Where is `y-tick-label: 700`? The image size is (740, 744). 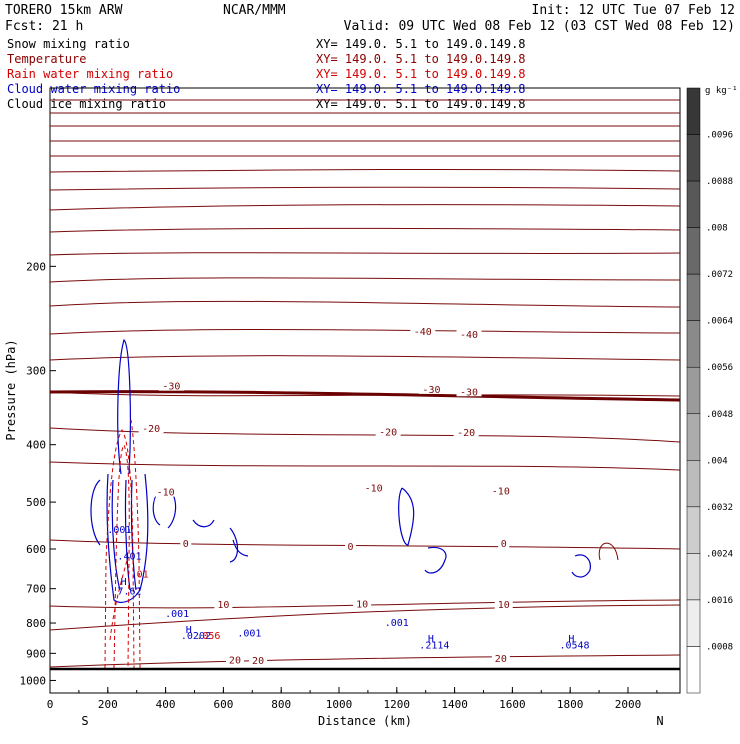
y-tick-label: 700 is located at coordinates (36, 589).